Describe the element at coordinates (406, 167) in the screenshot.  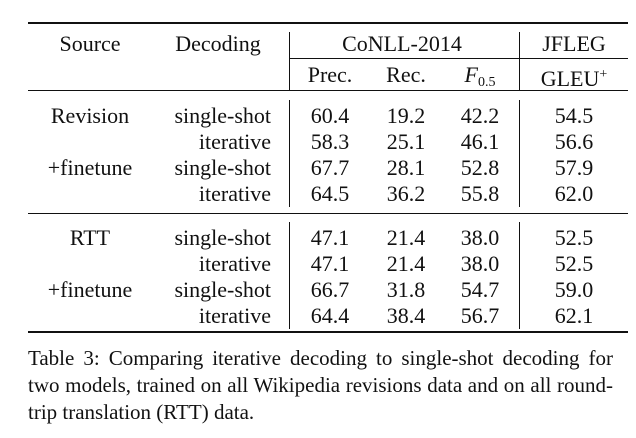
I see `cell-rec: 28.1` at that location.